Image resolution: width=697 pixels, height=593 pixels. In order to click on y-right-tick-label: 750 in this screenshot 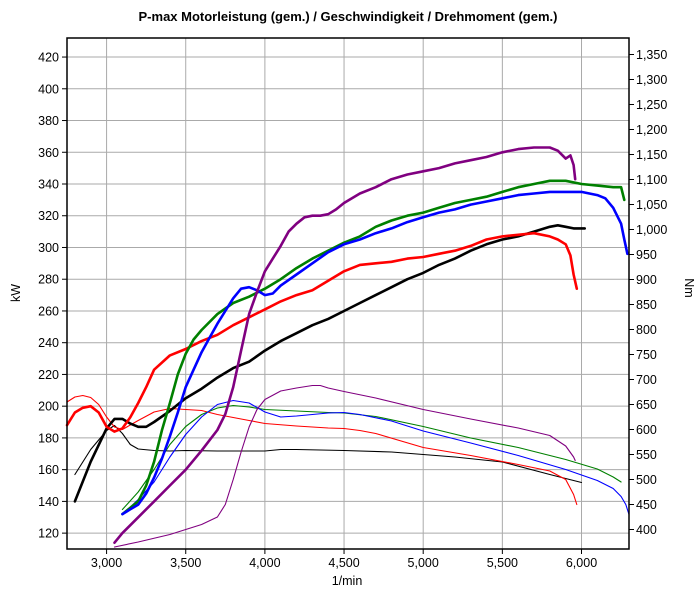, I will do `click(646, 355)`.